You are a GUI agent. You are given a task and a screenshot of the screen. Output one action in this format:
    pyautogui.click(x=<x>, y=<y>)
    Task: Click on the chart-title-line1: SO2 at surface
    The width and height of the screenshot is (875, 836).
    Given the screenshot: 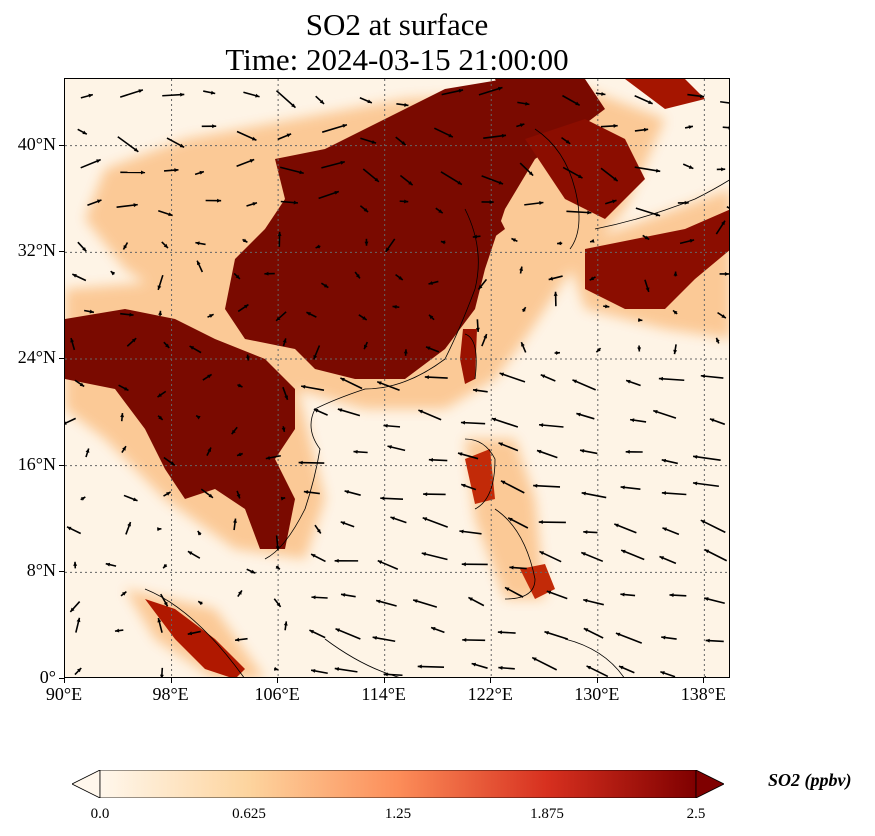 What is the action you would take?
    pyautogui.click(x=397, y=24)
    